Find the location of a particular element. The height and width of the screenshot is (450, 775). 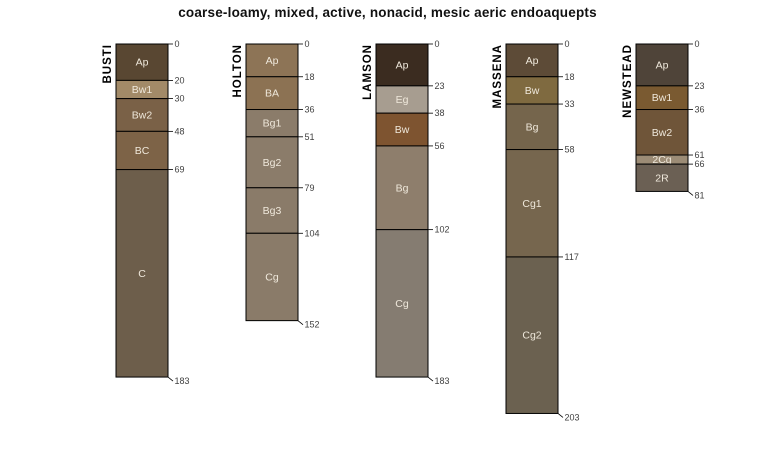

horizon-label: Cg2 is located at coordinates (531, 336).